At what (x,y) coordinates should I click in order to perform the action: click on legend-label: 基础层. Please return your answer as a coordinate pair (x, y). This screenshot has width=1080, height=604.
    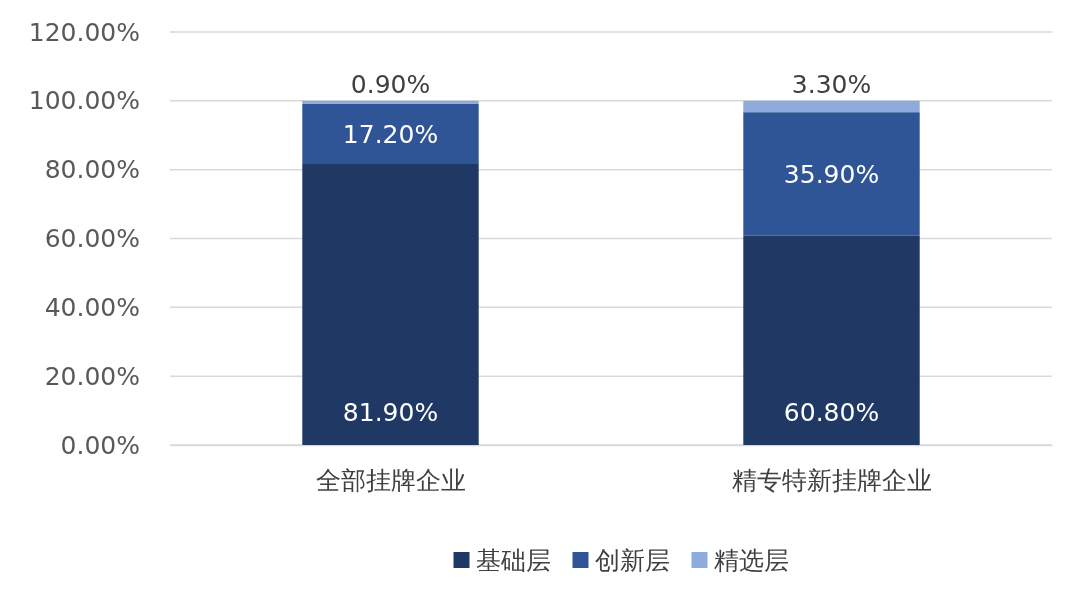
    Looking at the image, I should click on (513, 560).